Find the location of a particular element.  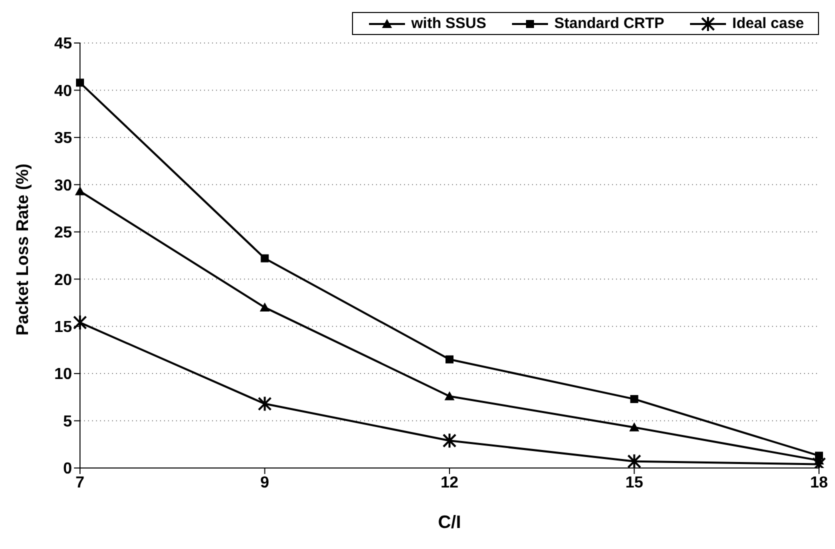

x-tick-label: 18 is located at coordinates (819, 483).